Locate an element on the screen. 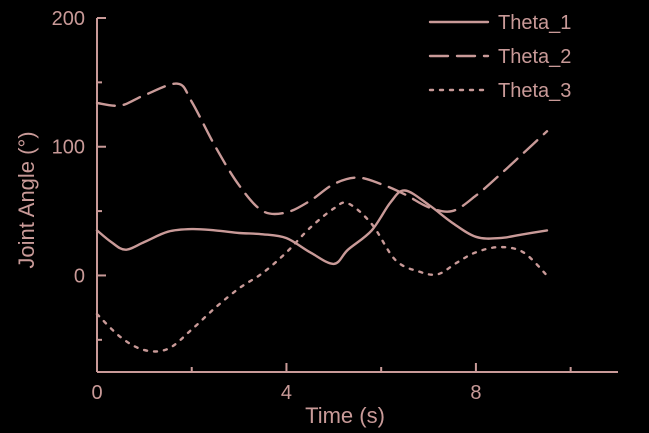  y-axis-label: Joint Angle (°) is located at coordinates (26, 199).